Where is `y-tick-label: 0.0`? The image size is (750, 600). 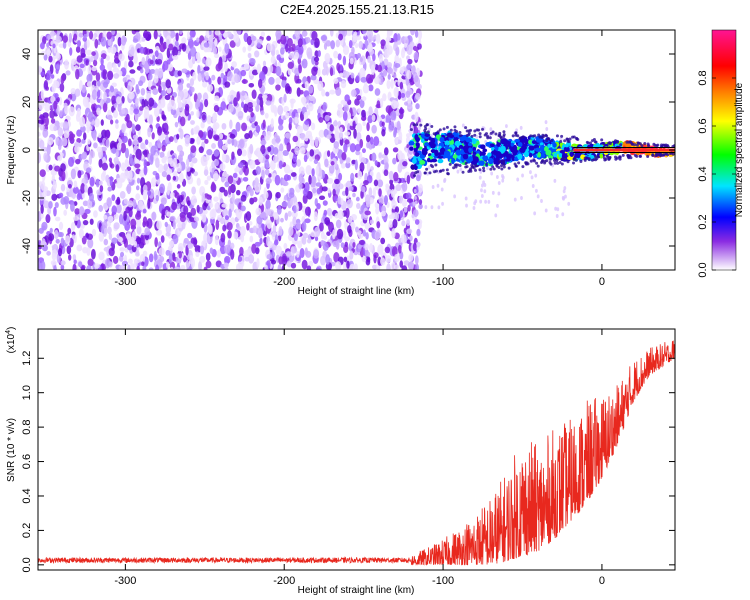 y-tick-label: 0.0 is located at coordinates (27, 564).